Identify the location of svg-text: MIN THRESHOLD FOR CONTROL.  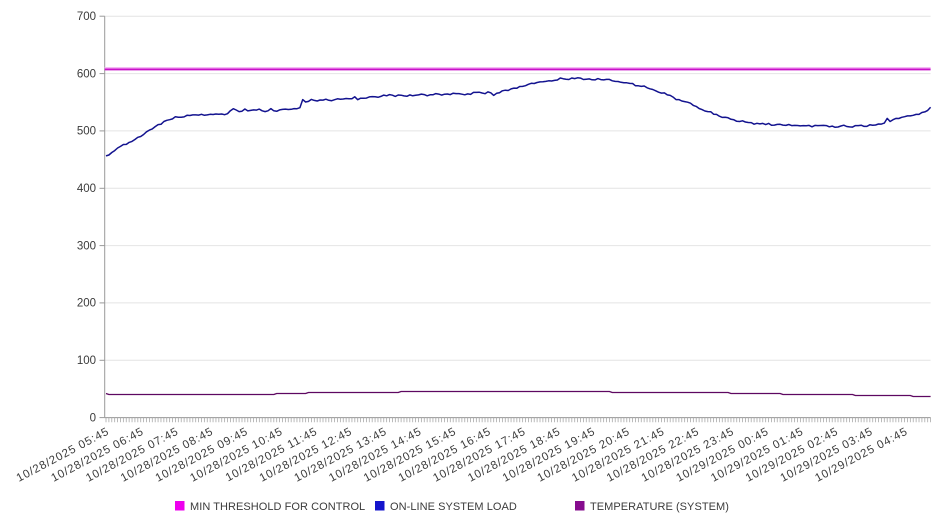
(277, 507).